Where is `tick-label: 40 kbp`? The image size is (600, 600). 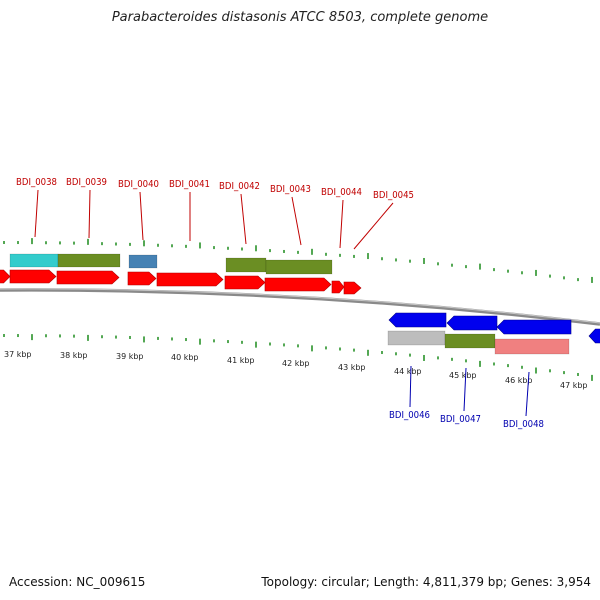
tick-label: 40 kbp is located at coordinates (185, 357).